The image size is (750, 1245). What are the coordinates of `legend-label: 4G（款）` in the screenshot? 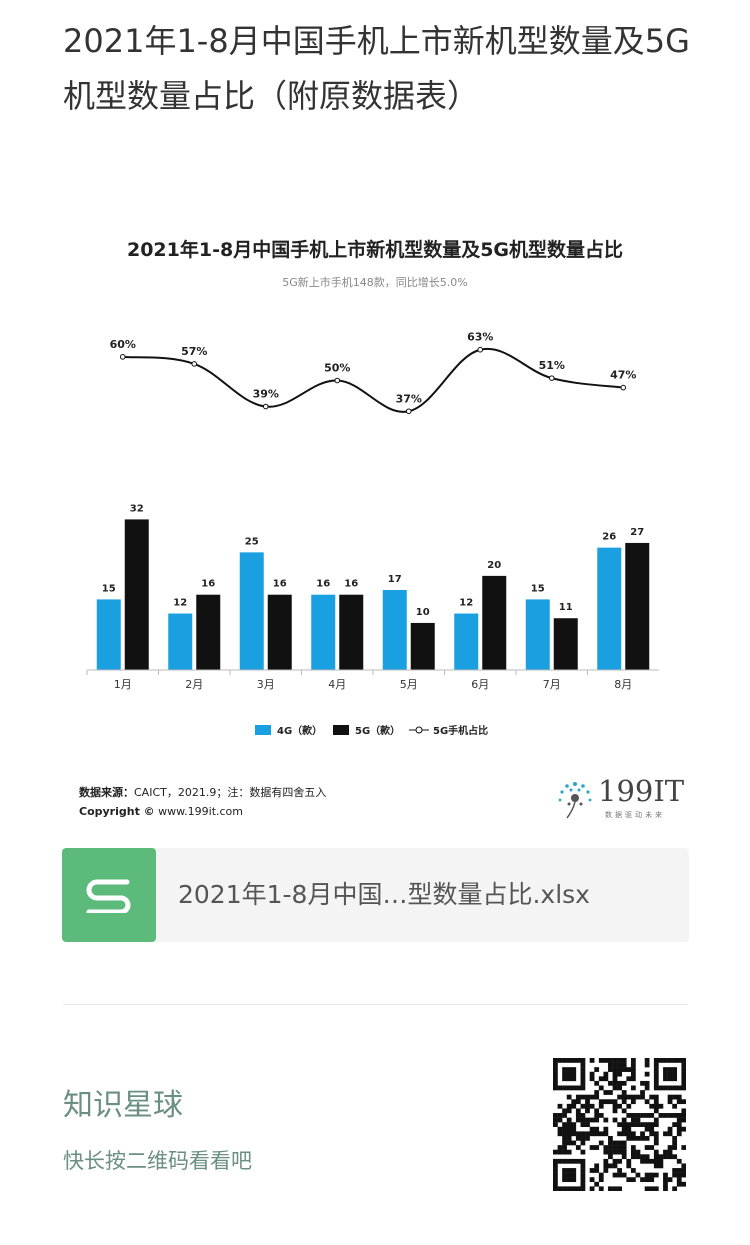 It's located at (299, 730).